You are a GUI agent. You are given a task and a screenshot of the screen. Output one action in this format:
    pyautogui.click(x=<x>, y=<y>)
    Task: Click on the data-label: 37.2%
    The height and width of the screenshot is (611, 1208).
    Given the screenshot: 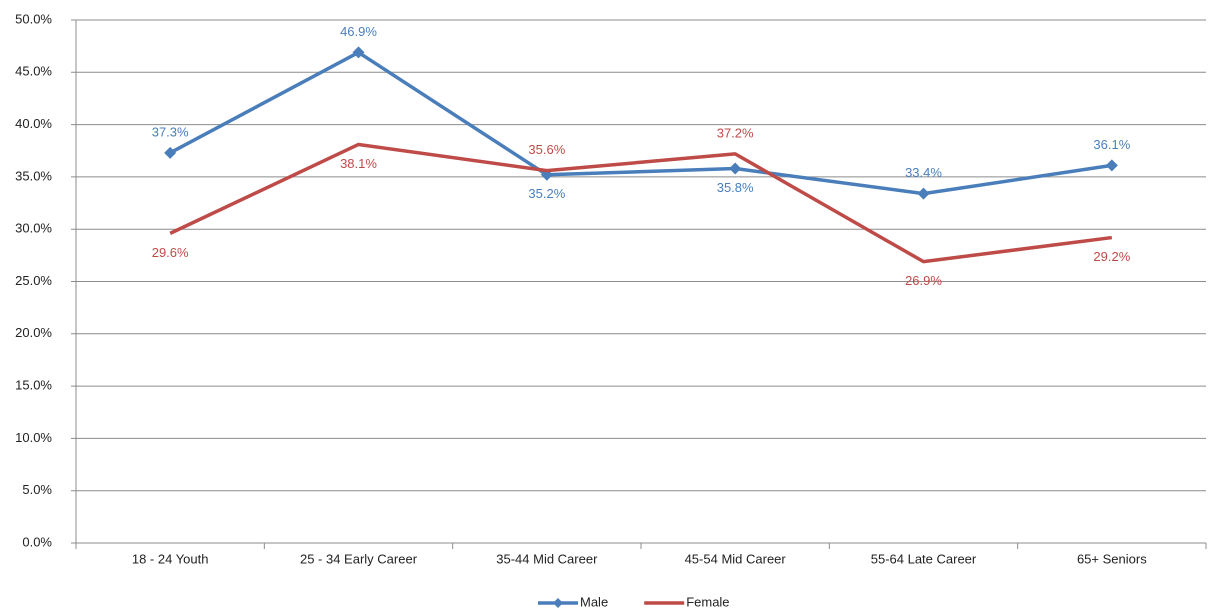 What is the action you would take?
    pyautogui.click(x=735, y=132)
    